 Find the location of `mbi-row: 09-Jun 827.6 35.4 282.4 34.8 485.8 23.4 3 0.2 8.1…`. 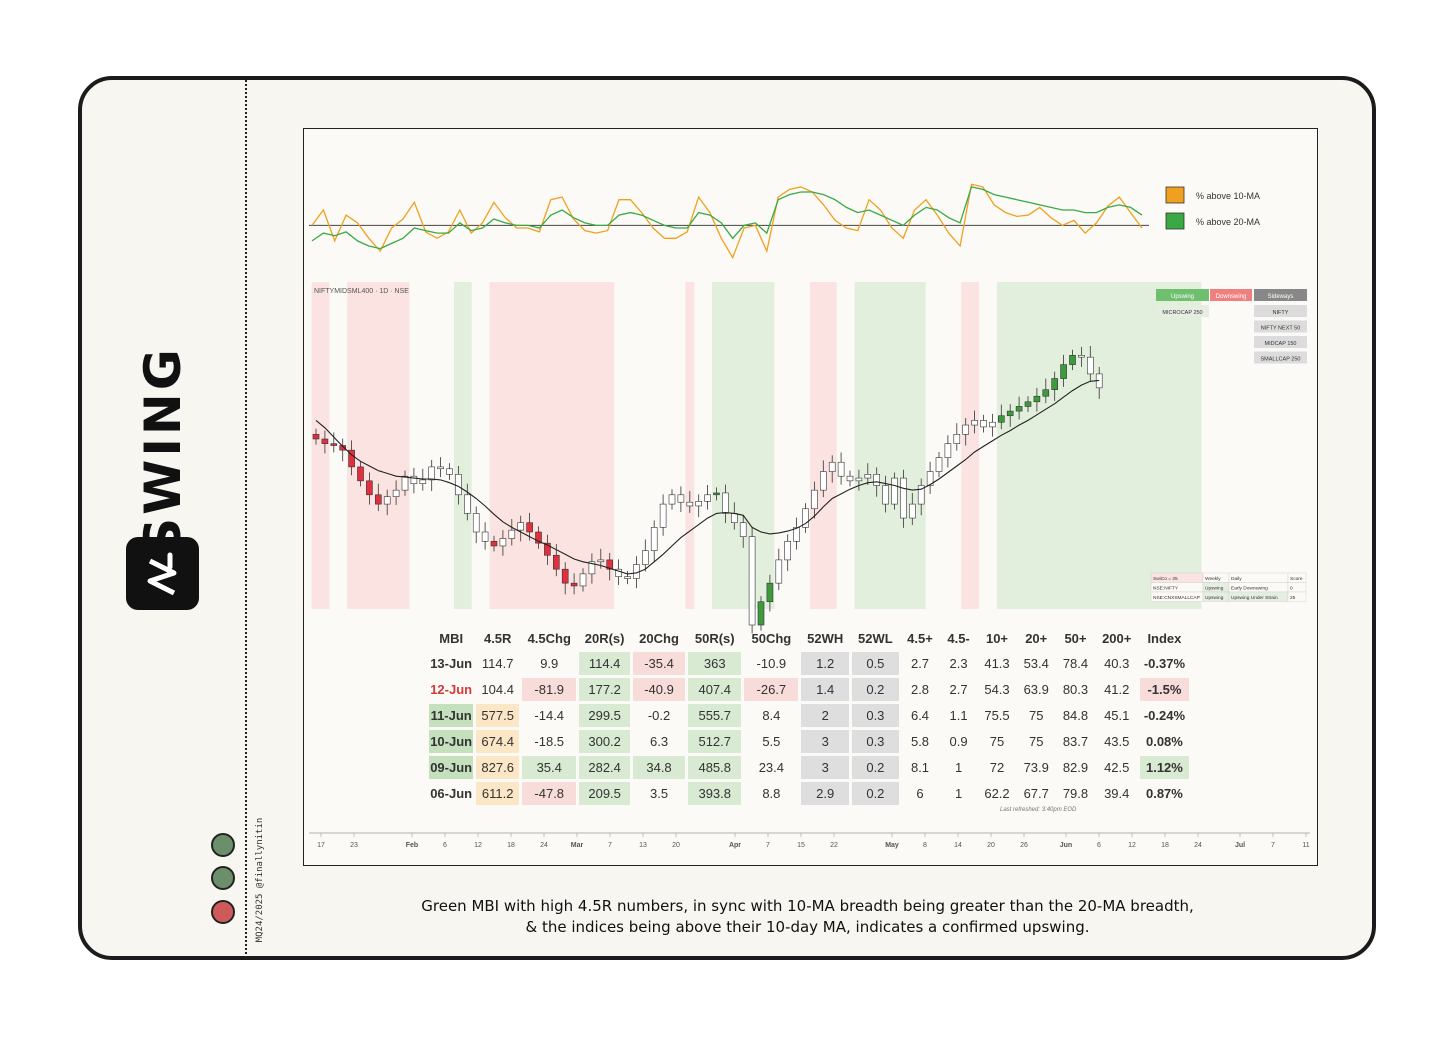

mbi-row: 09-Jun 827.6 35.4 282.4 34.8 485.8 23.4 3 0.2 8.1… is located at coordinates (809, 767).